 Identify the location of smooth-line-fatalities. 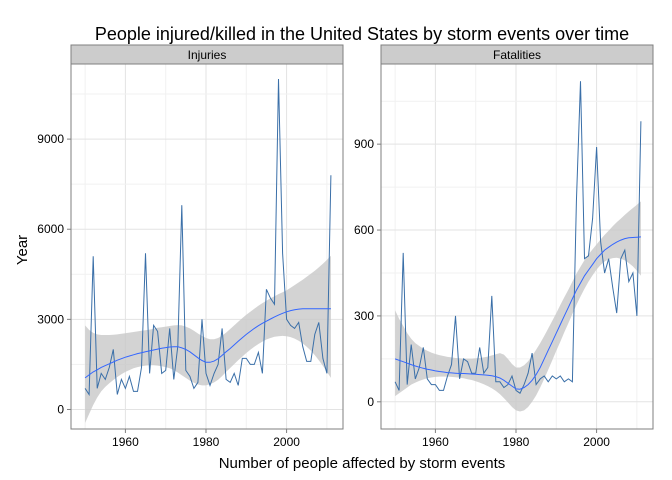
(517, 313).